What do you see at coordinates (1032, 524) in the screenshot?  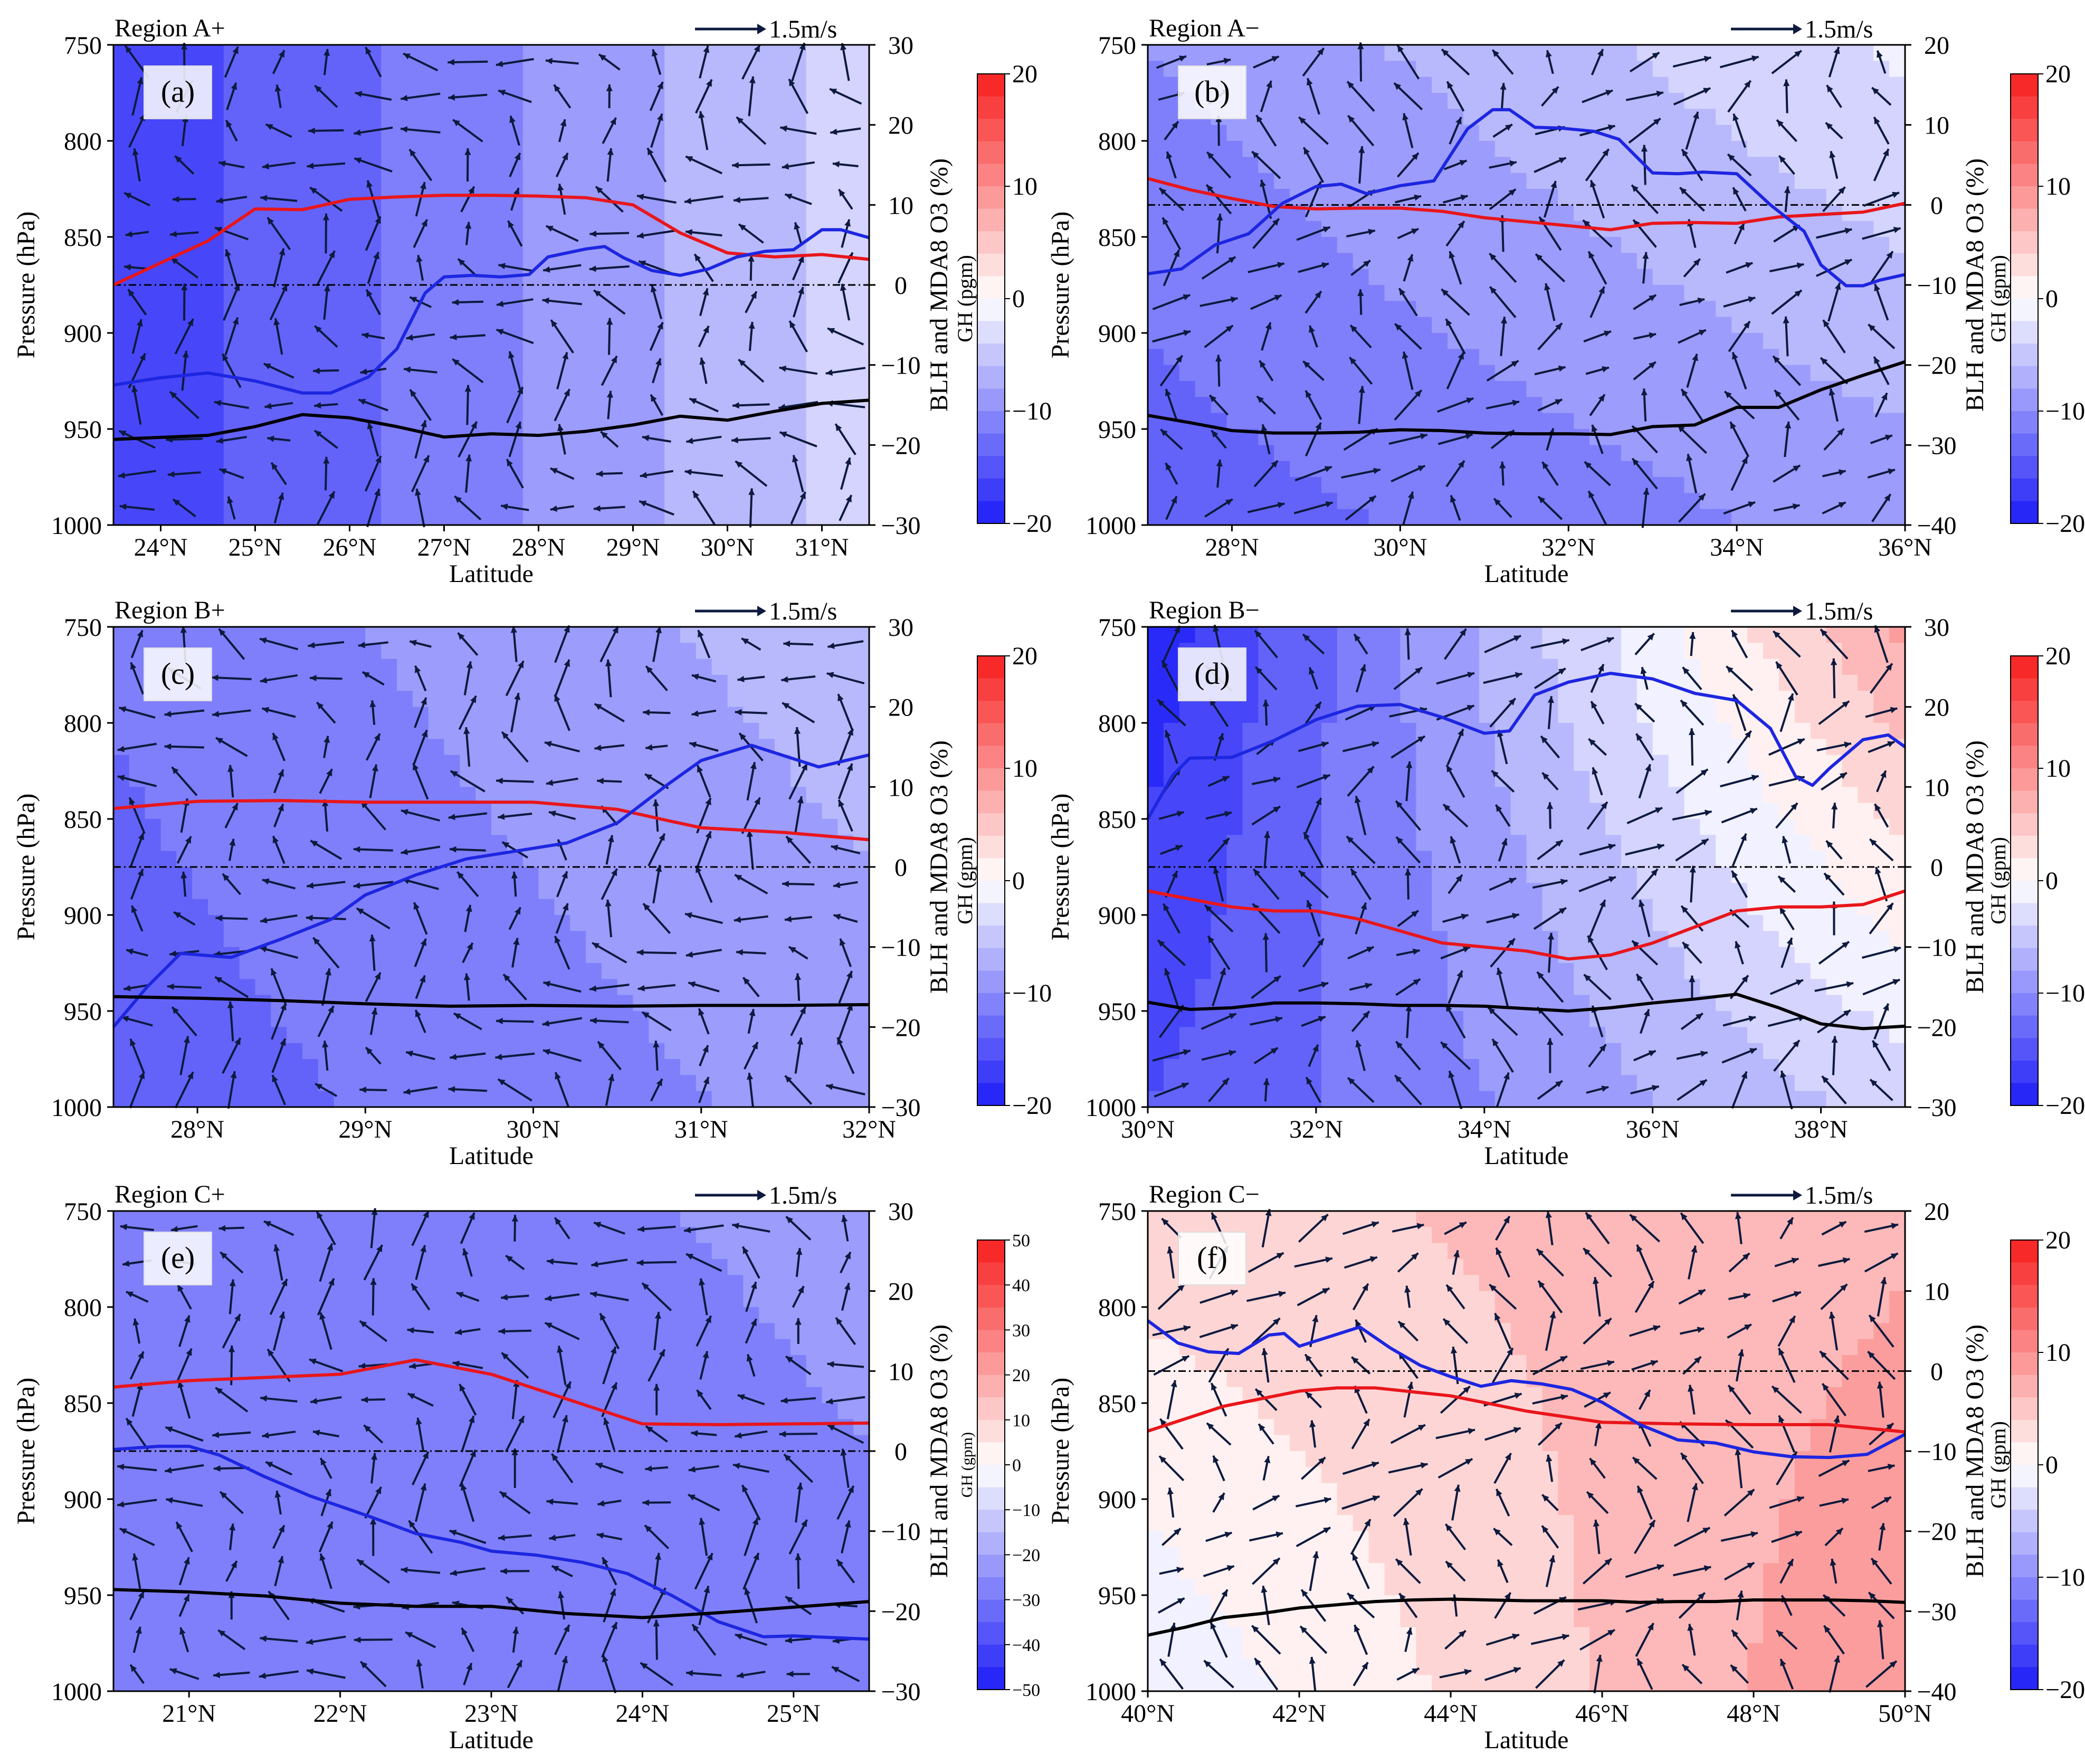 I see `colorbar-tick-label: −20` at bounding box center [1032, 524].